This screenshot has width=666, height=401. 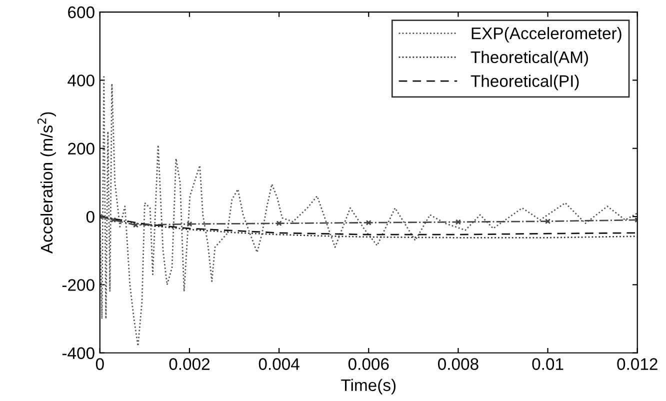 What do you see at coordinates (368, 386) in the screenshot?
I see `x-axis-title: Time(s)` at bounding box center [368, 386].